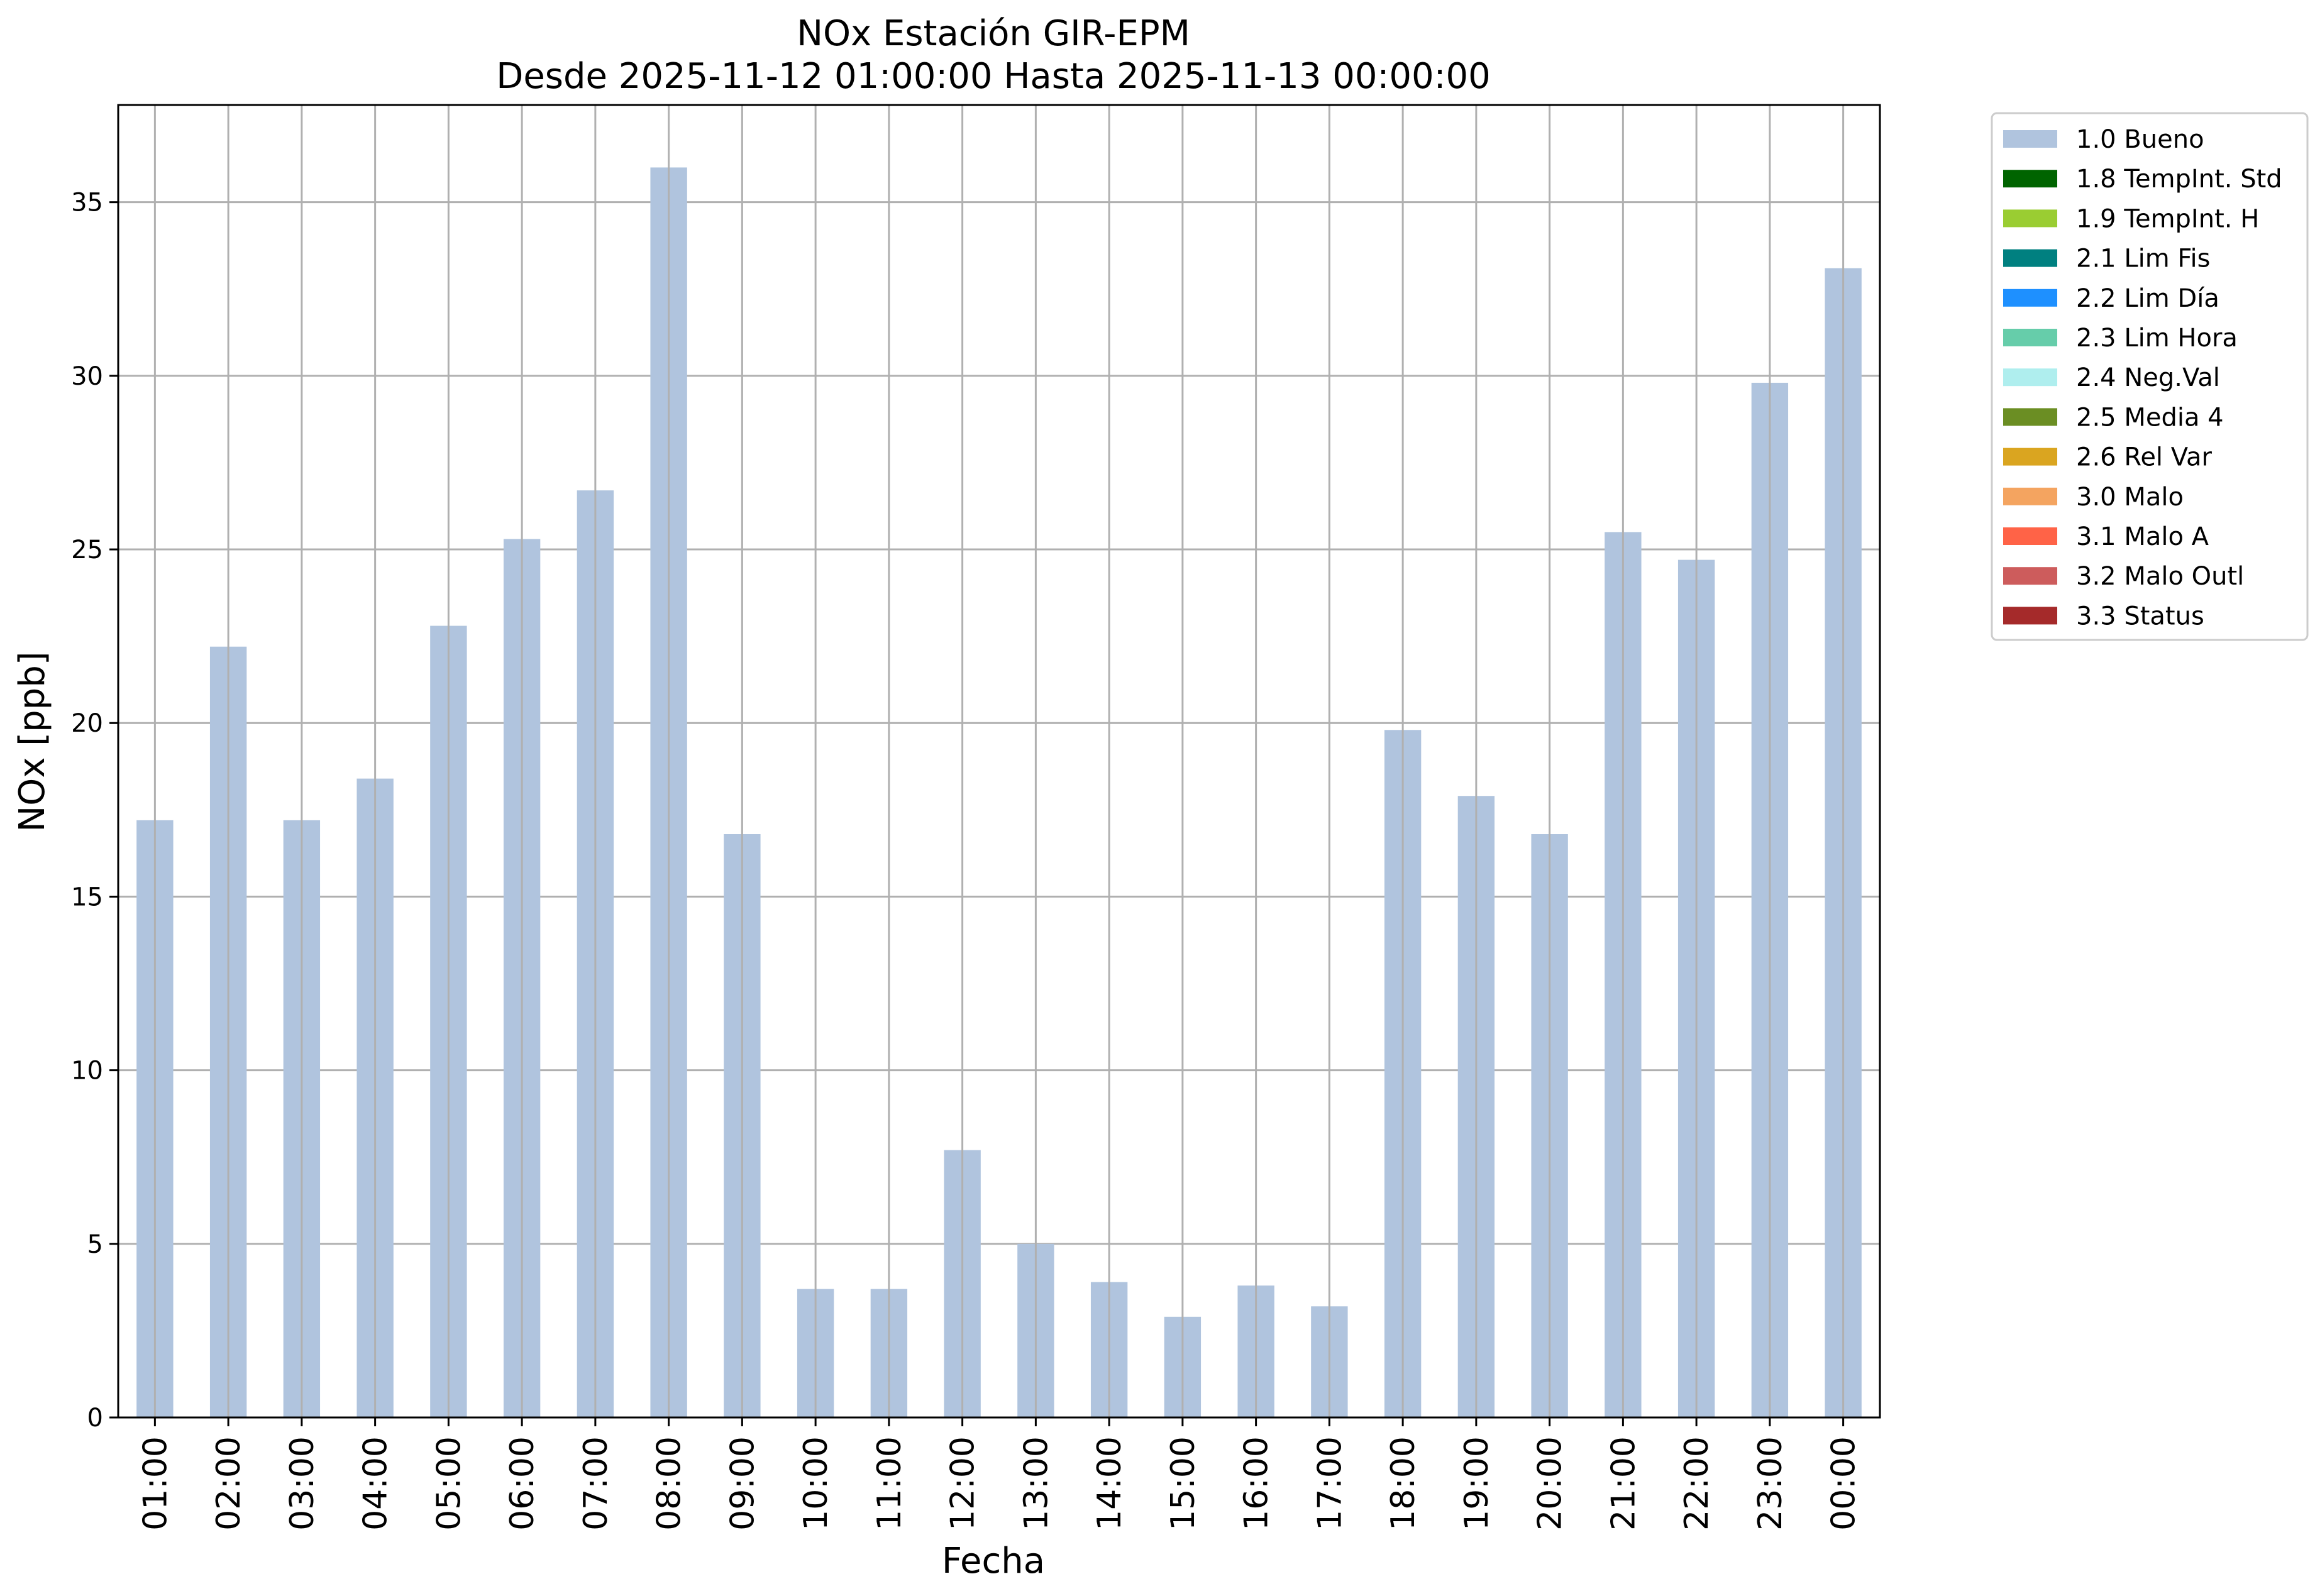 The image size is (2315, 1596). I want to click on legend-label: 2.4 Neg.Val, so click(2148, 377).